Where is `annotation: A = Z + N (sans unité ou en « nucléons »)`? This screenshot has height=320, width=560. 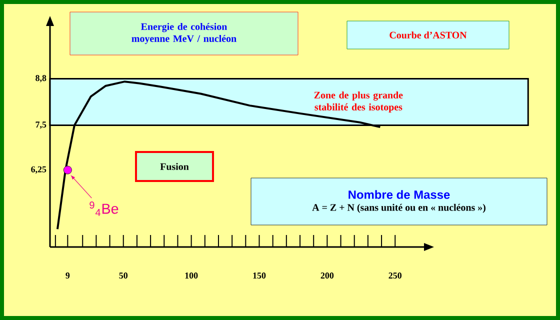
annotation: A = Z + N (sans unité ou en « nucléons ») is located at coordinates (399, 208).